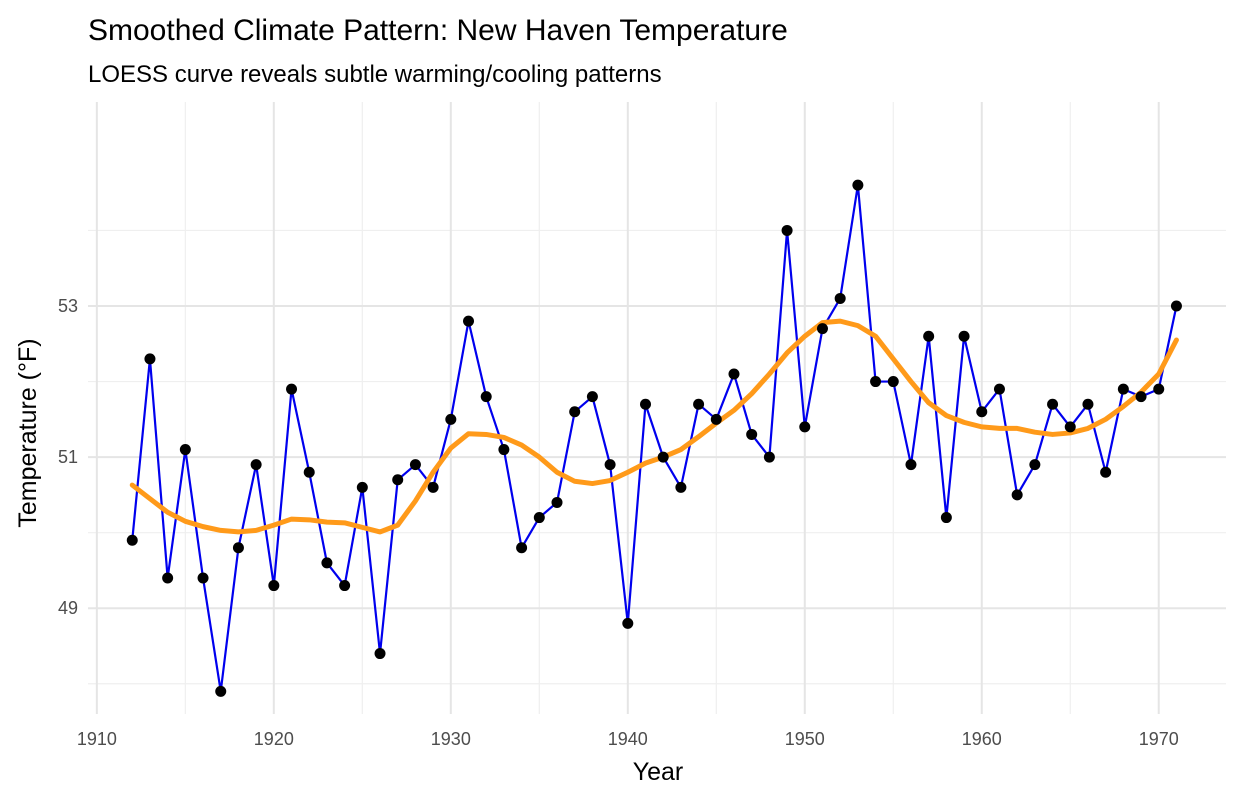 This screenshot has height=802, width=1242. What do you see at coordinates (451, 739) in the screenshot?
I see `x-tick-label: 1930` at bounding box center [451, 739].